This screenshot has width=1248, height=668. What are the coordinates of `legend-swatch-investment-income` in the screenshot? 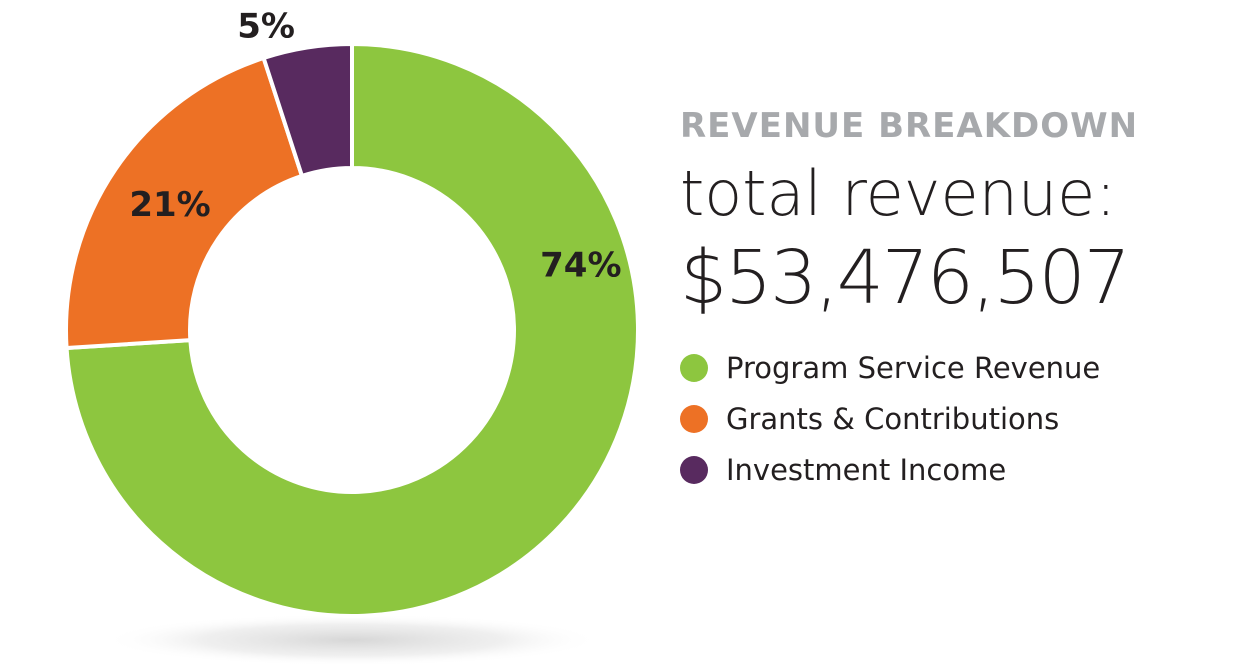 It's located at (694, 469).